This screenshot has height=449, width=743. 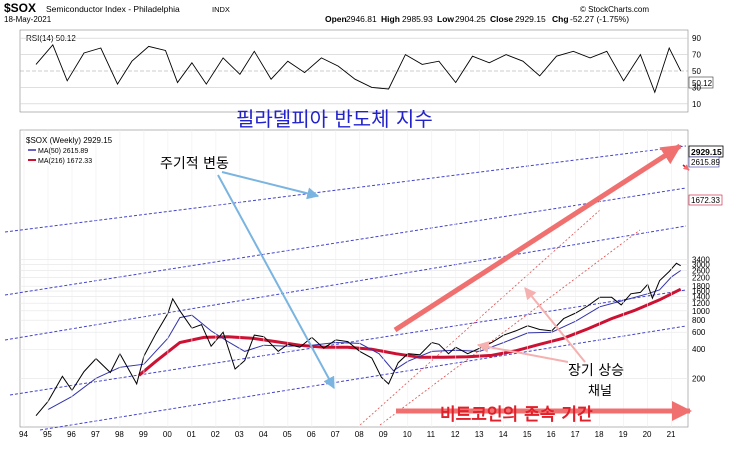 What do you see at coordinates (20, 8) in the screenshot?
I see `symbol-label: $SOX` at bounding box center [20, 8].